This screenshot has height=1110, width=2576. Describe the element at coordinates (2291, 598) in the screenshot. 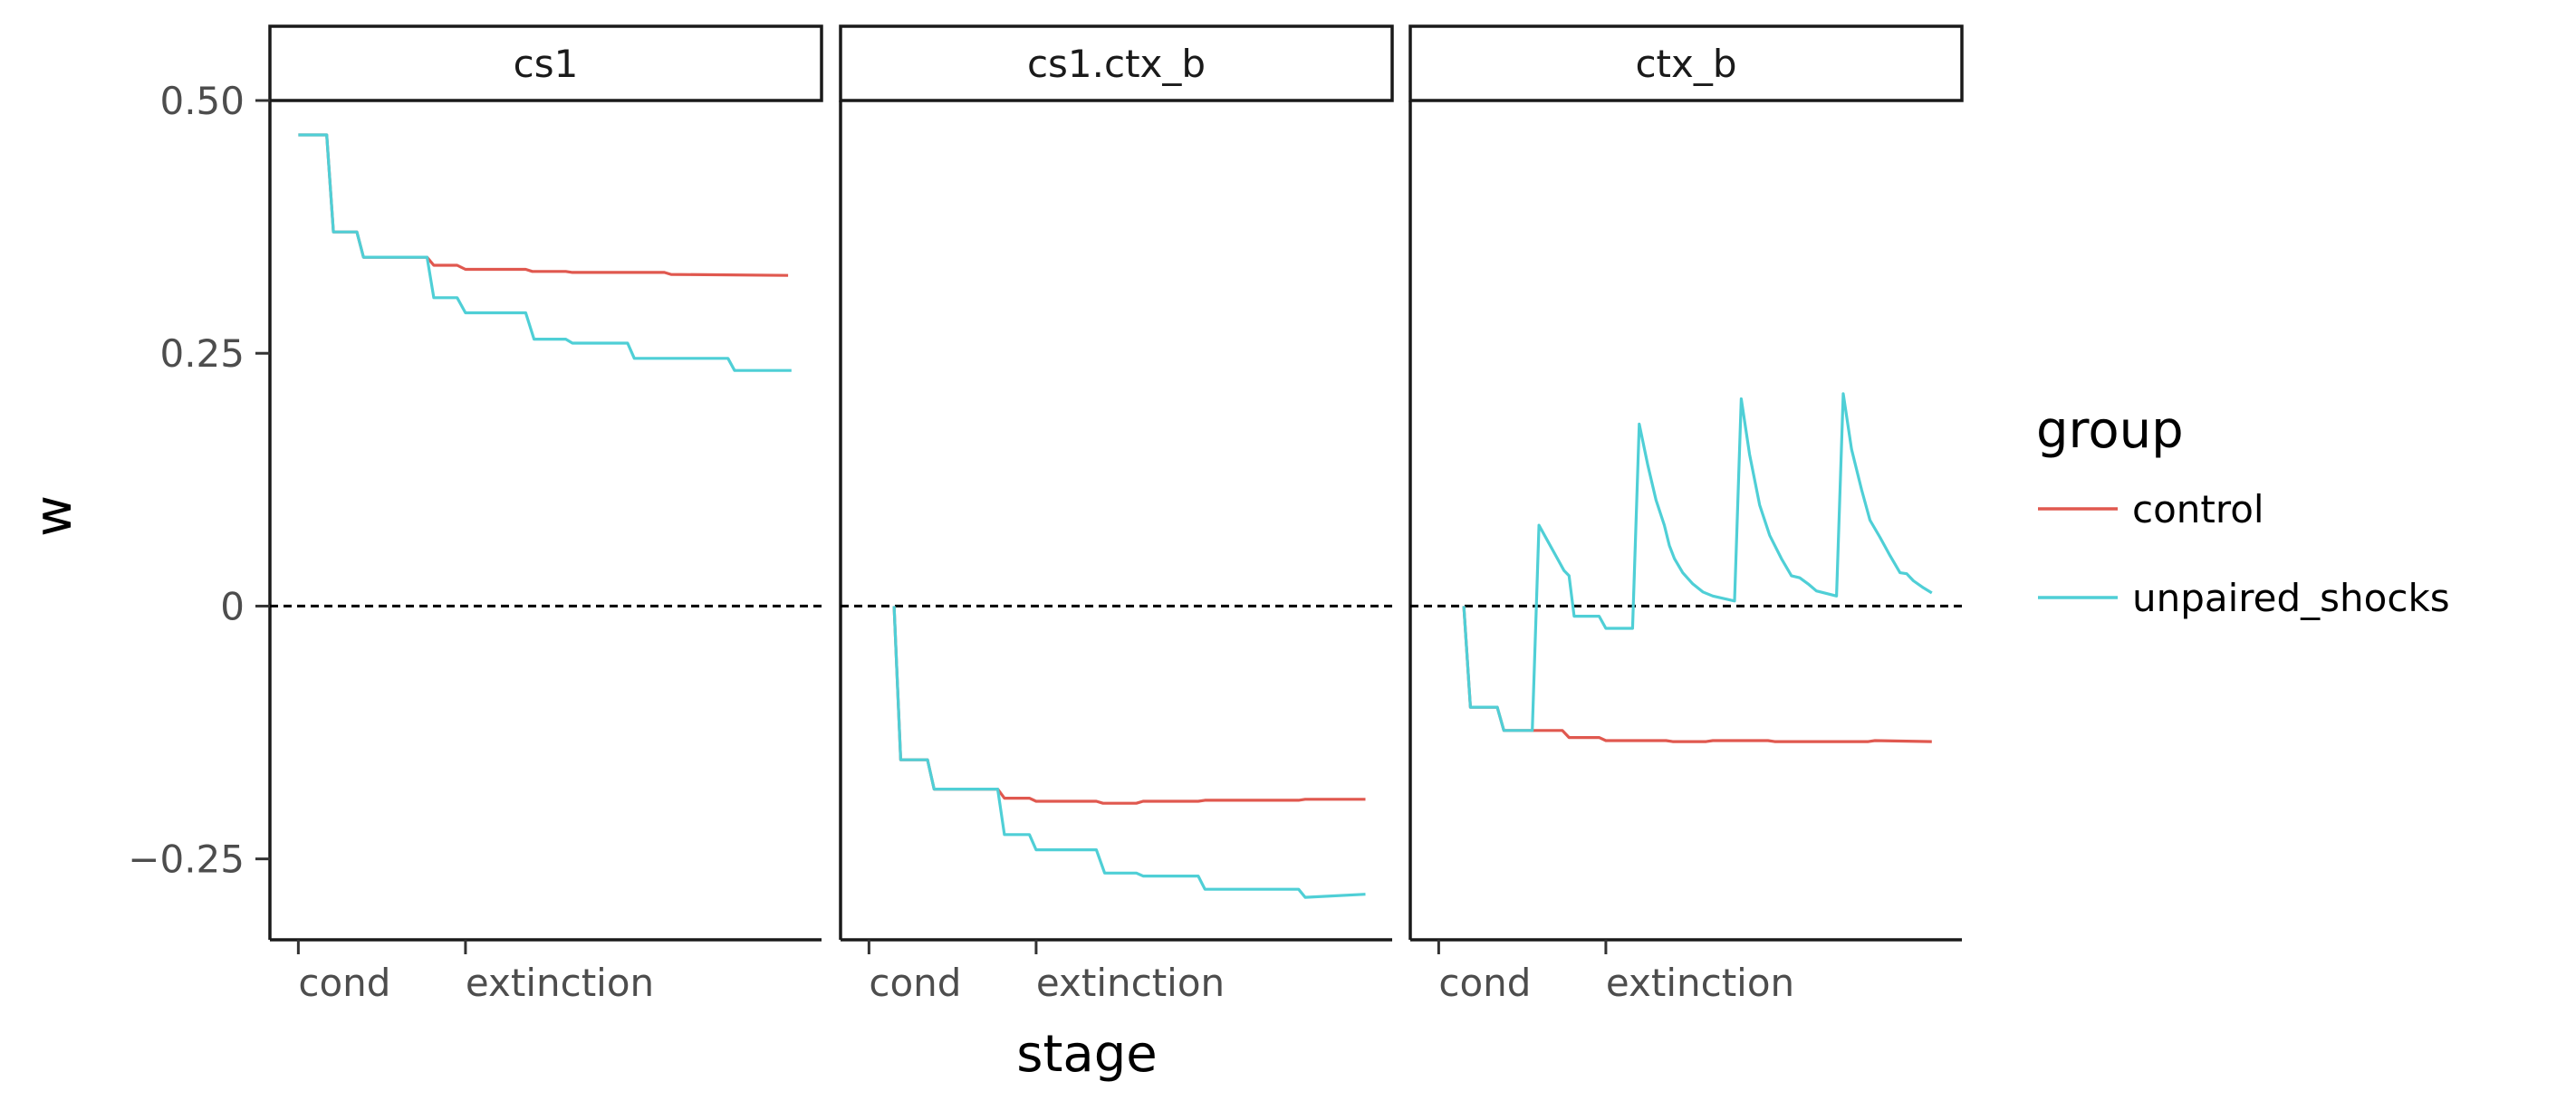

I see `legend-label-unpaired-shocks: unpaired_shocks` at that location.